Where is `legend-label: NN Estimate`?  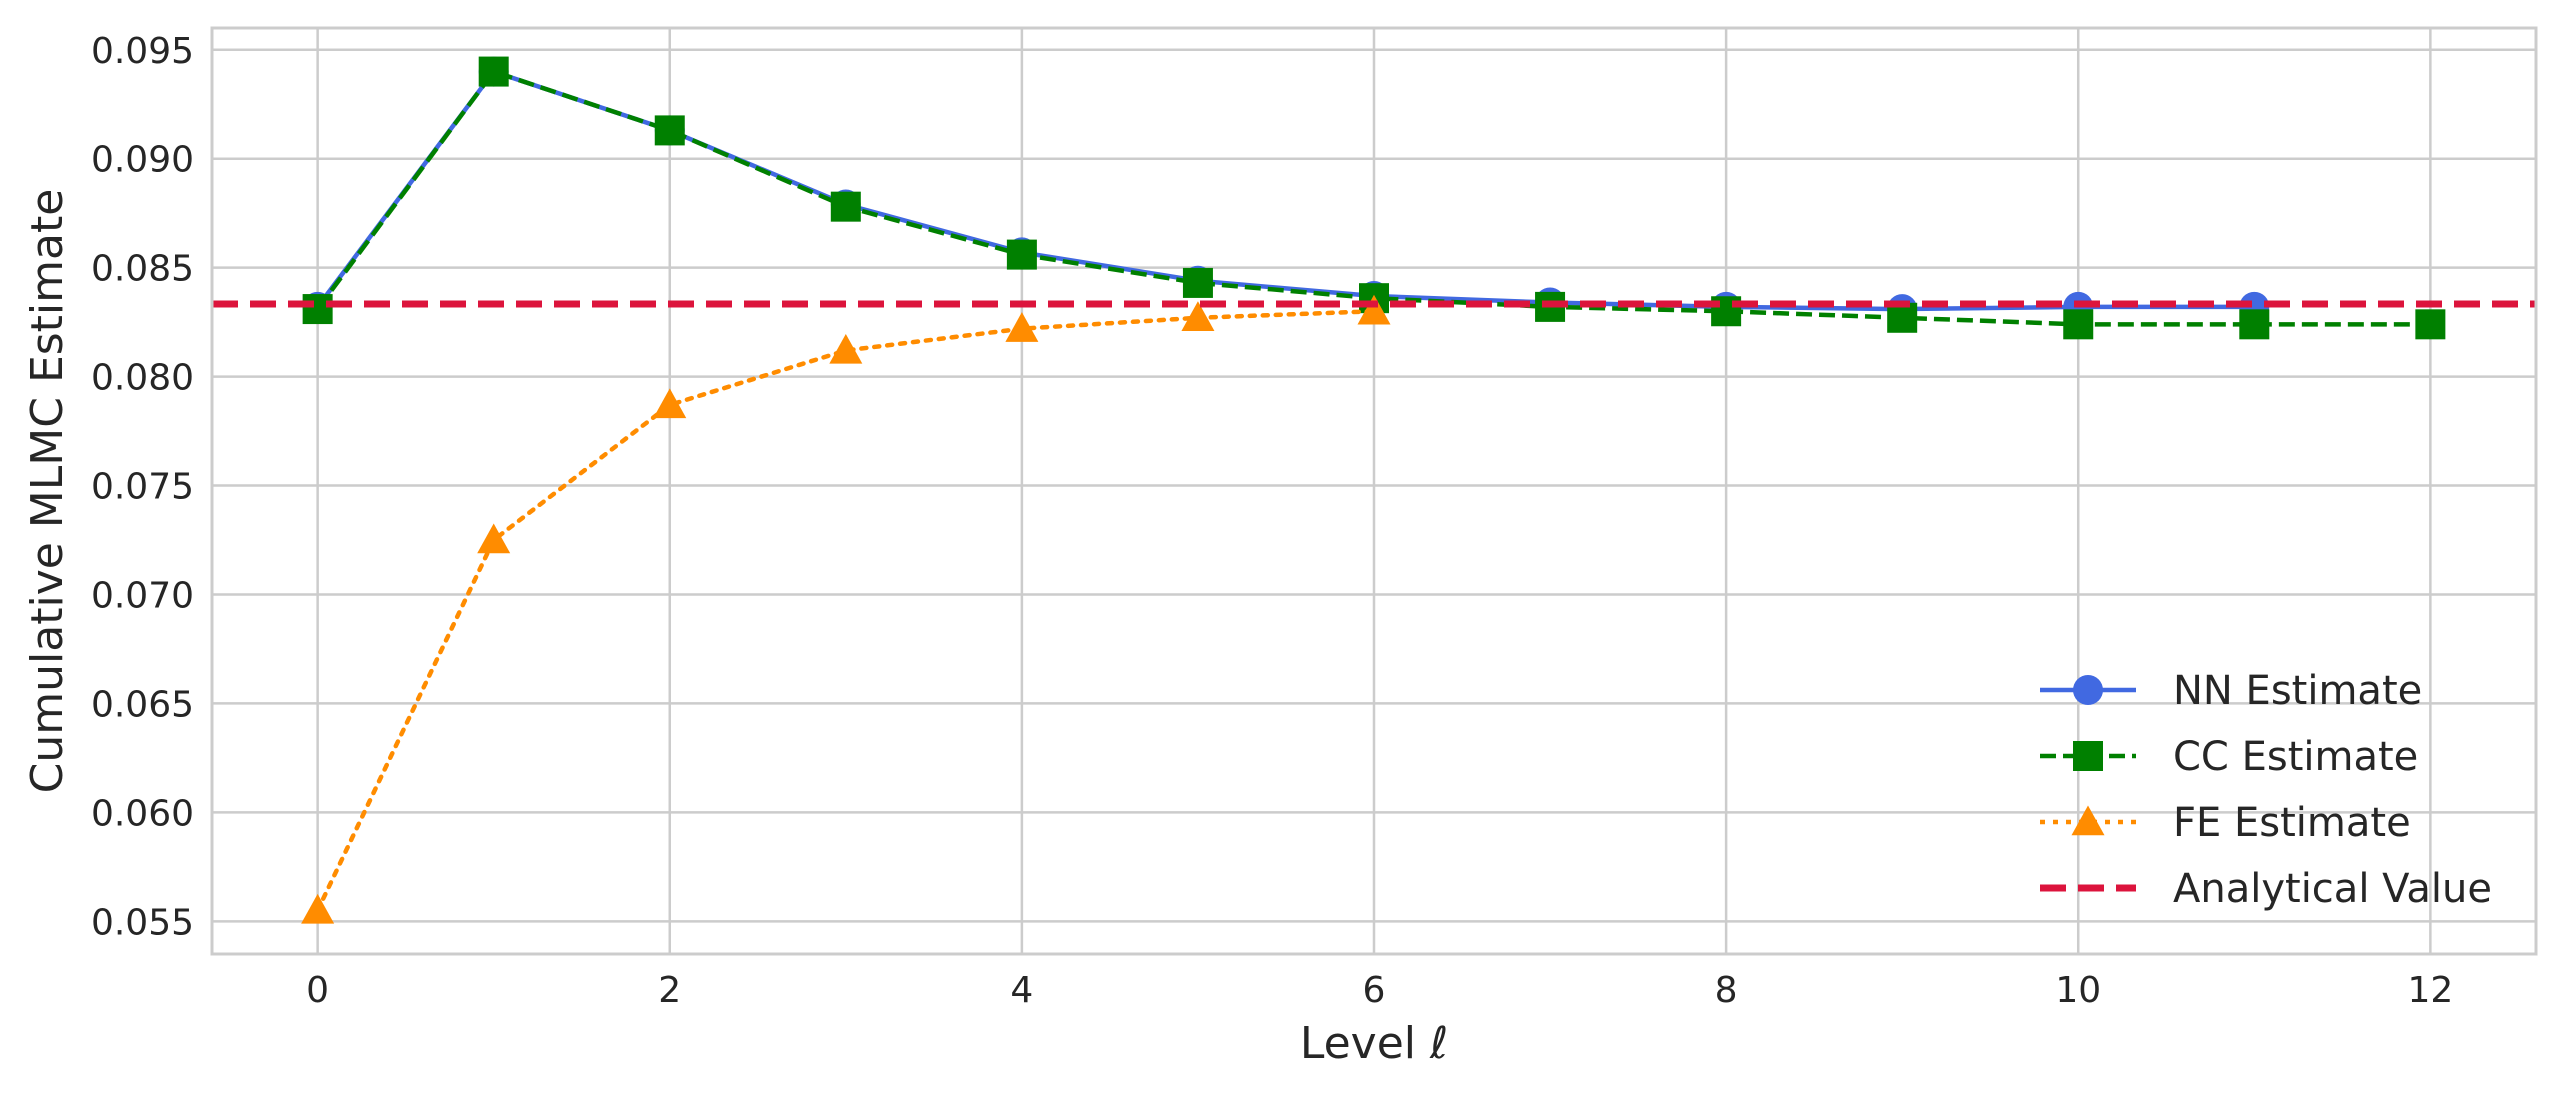 legend-label: NN Estimate is located at coordinates (2297, 691).